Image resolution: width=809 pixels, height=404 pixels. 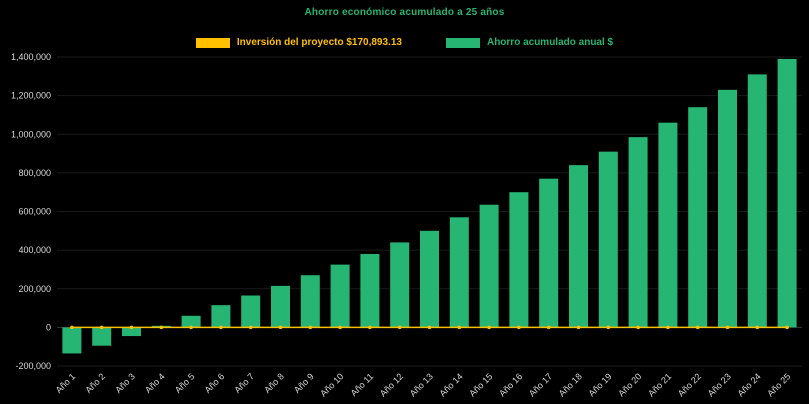 I want to click on x-axis-label: Año 21, so click(x=659, y=384).